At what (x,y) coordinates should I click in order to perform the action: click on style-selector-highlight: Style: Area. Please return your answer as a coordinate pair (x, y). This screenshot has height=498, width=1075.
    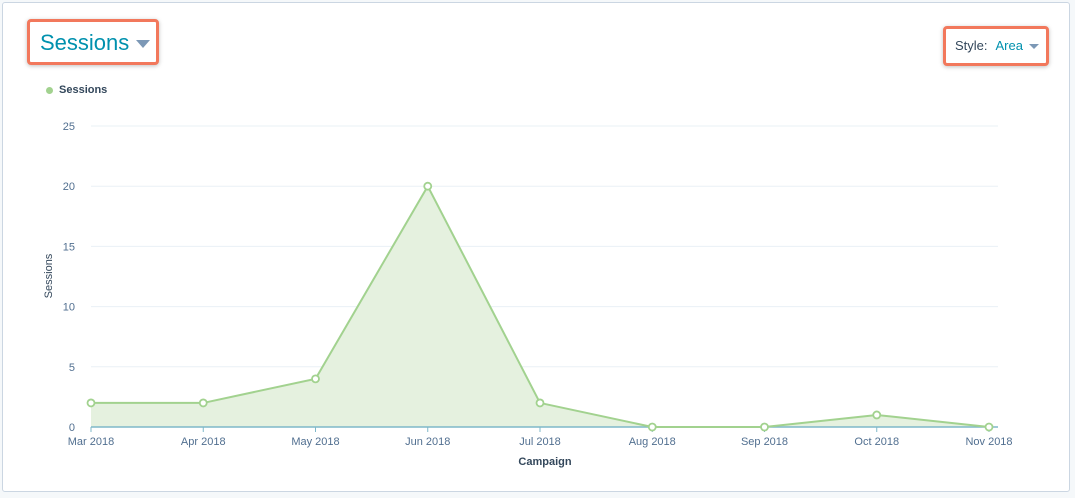
    Looking at the image, I should click on (996, 46).